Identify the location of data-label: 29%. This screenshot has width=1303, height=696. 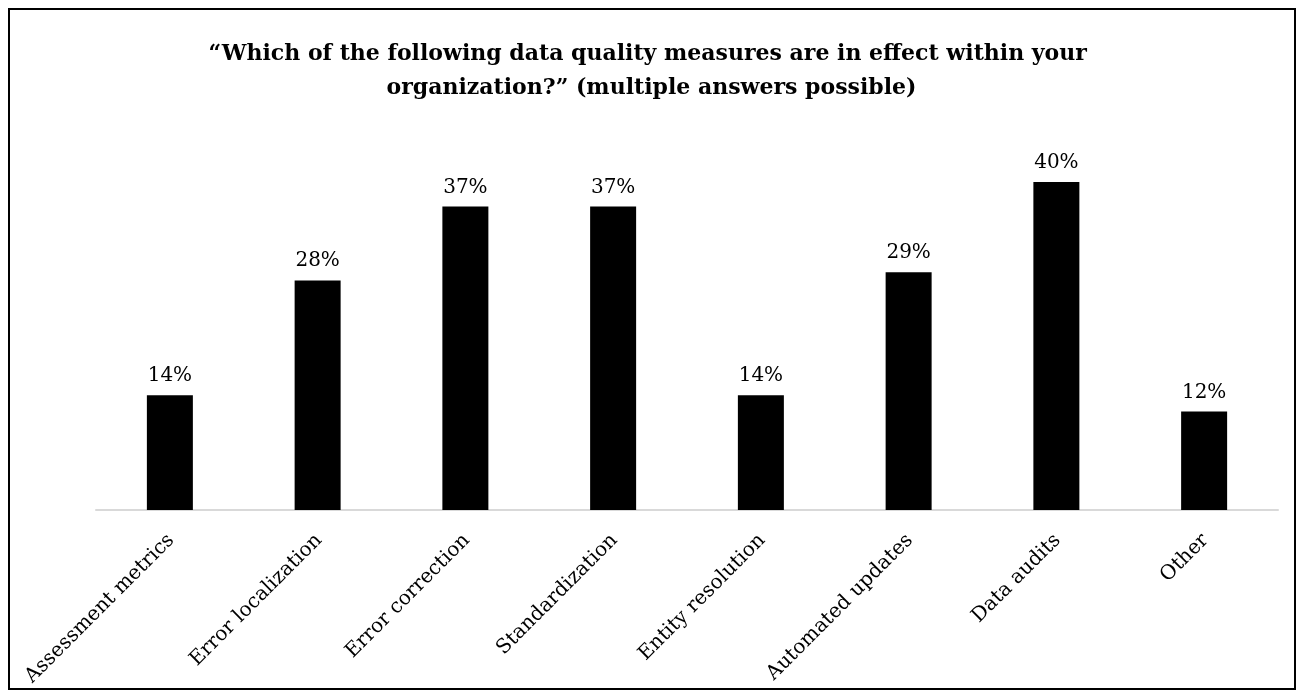
(908, 251).